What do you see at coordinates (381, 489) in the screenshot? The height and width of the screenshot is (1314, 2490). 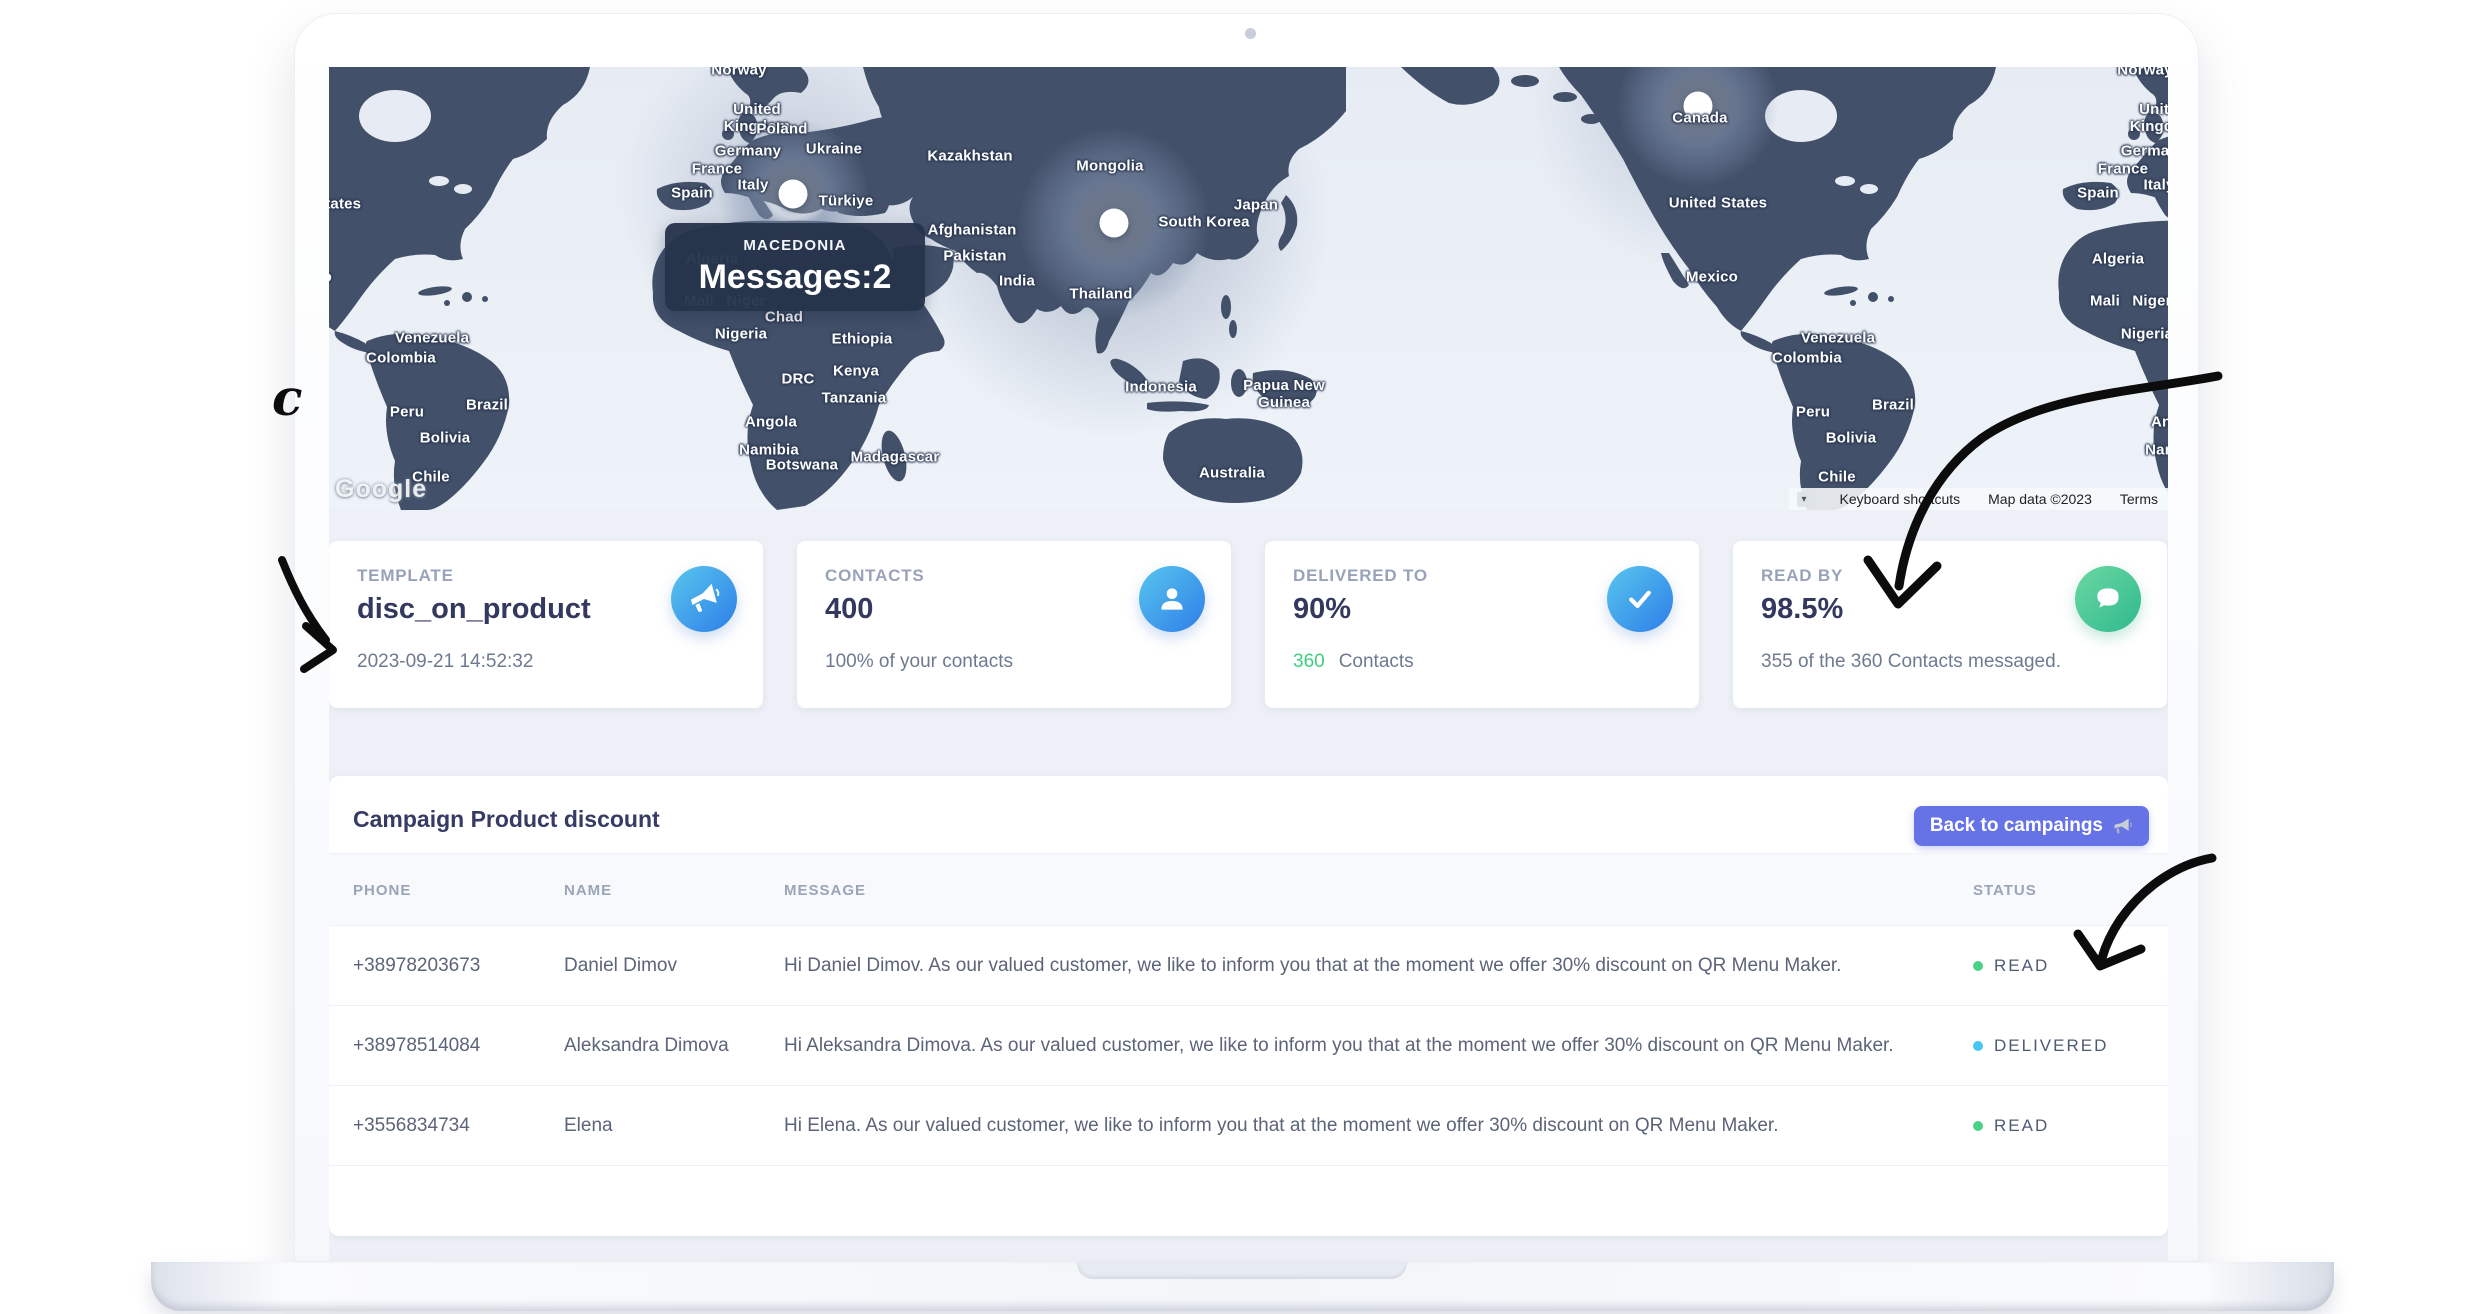 I see `google-logo: Google` at bounding box center [381, 489].